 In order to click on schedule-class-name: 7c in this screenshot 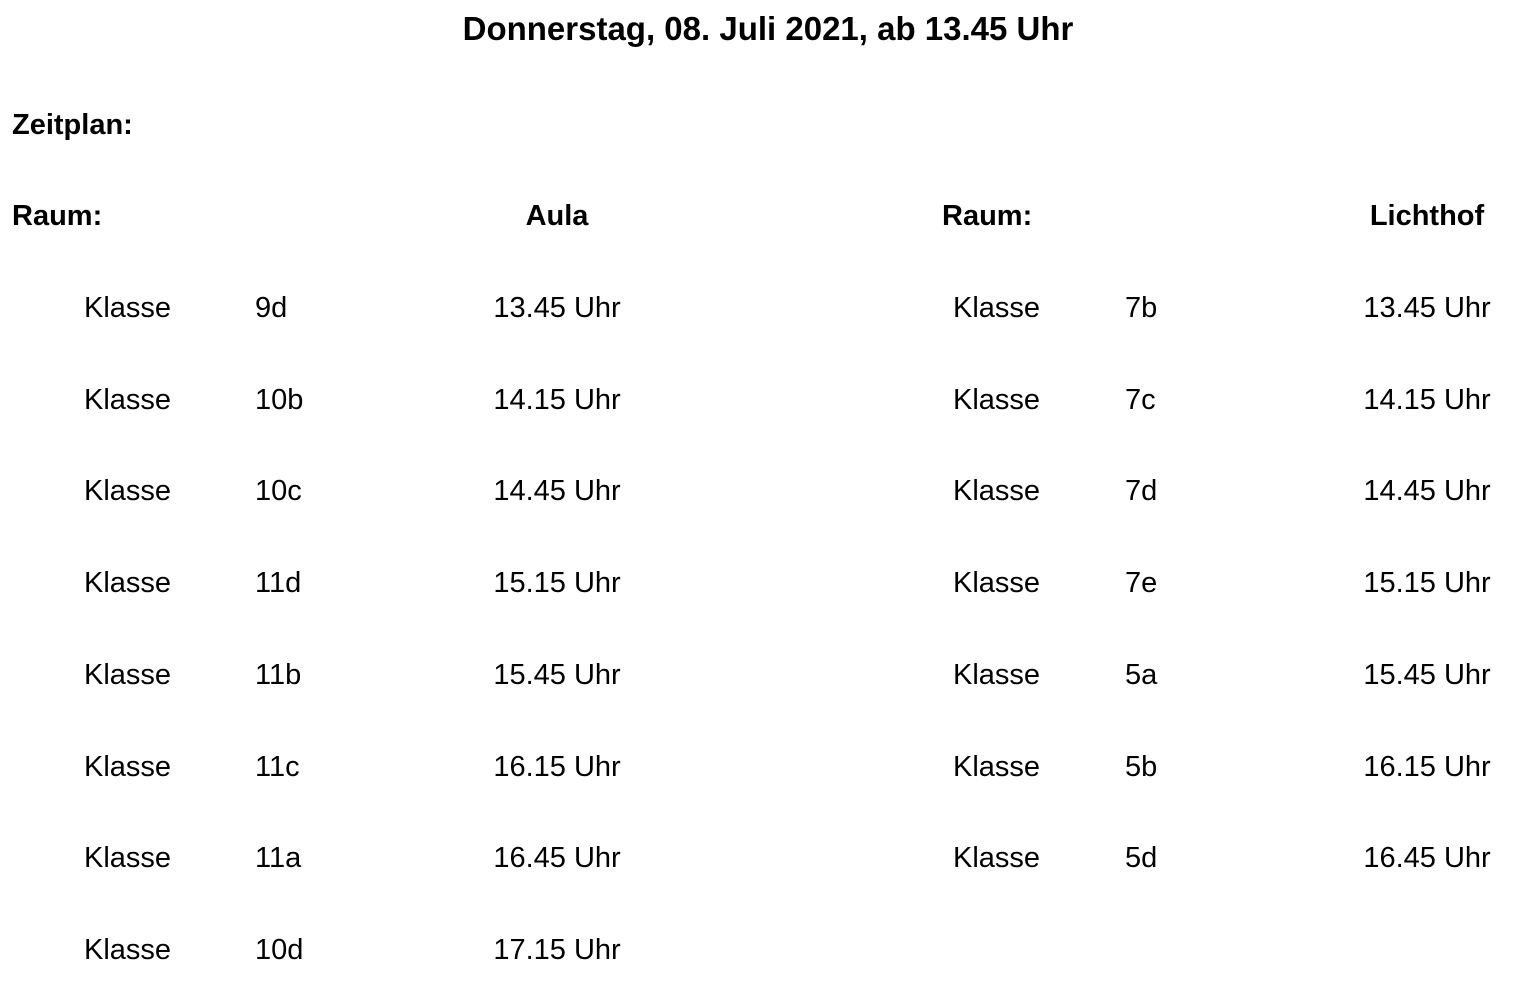, I will do `click(1140, 400)`.